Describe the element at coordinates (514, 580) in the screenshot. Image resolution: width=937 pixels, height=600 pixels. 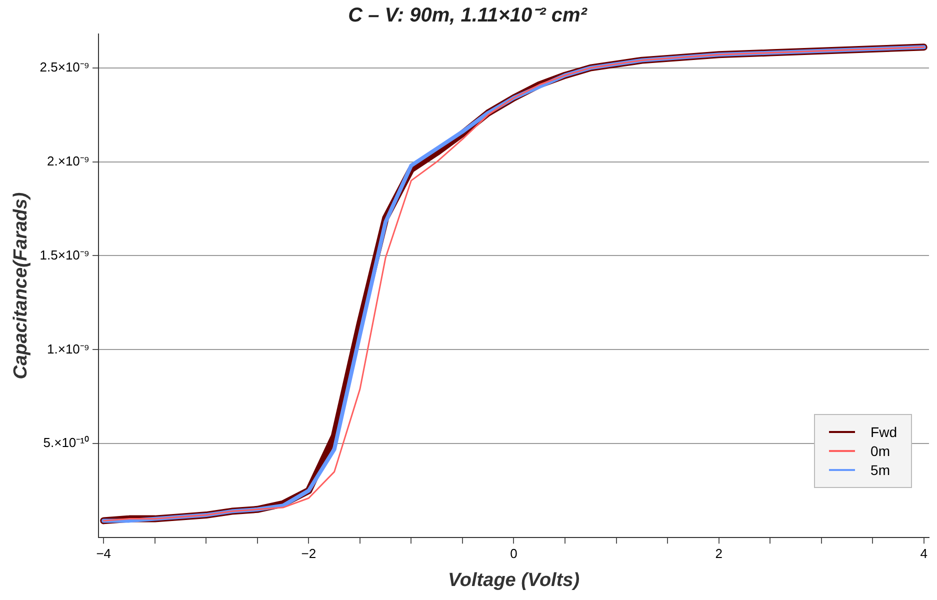
I see `x-axis-title: Voltage (Volts)` at that location.